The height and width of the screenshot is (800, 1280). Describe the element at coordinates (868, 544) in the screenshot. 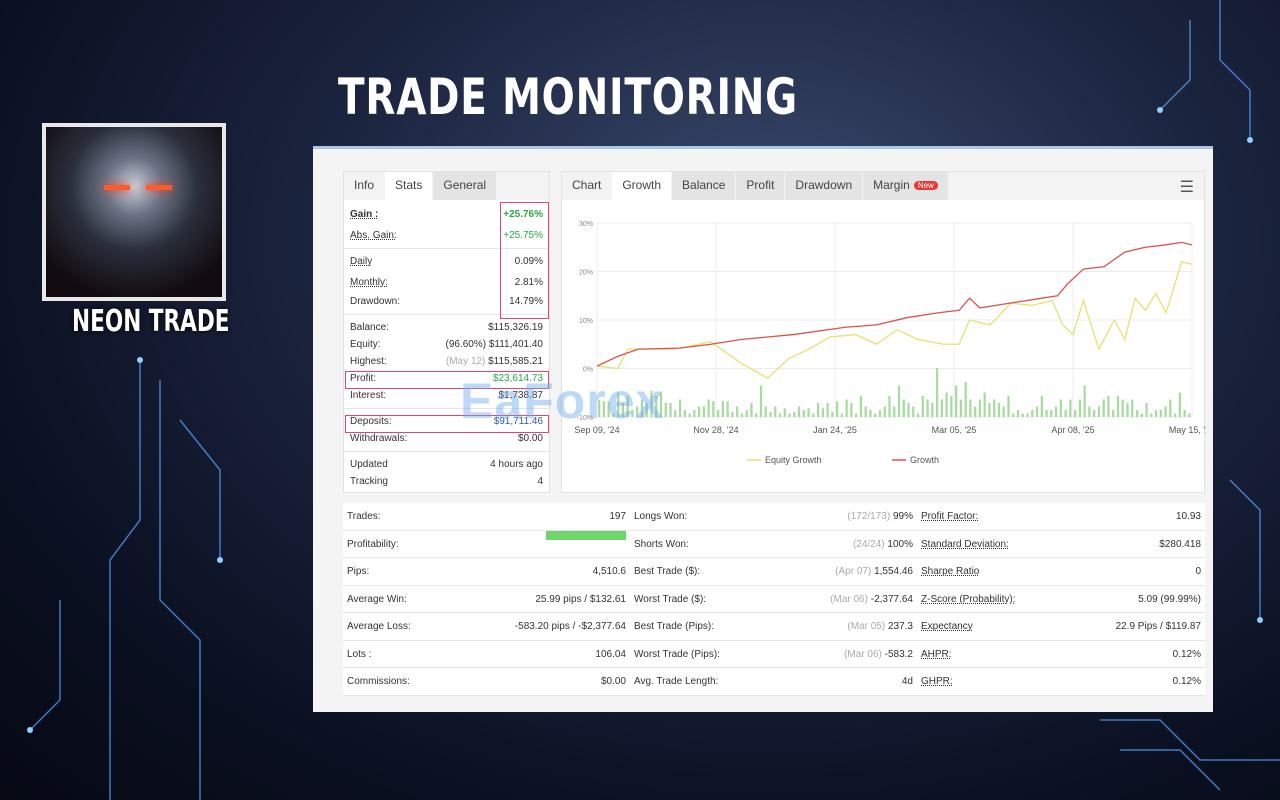

I see `row-note: (24/24)` at that location.